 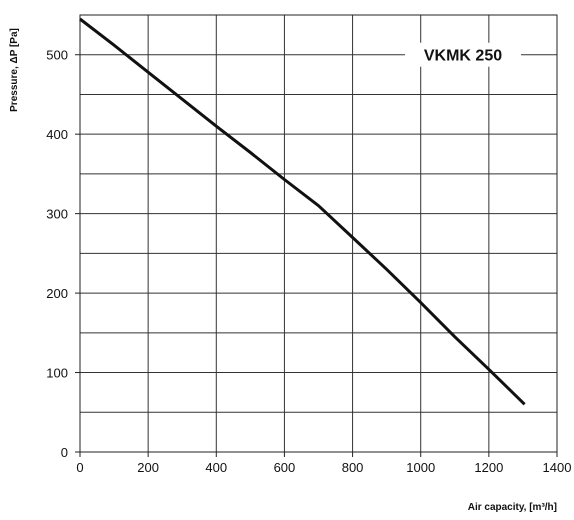 What do you see at coordinates (420, 467) in the screenshot?
I see `x-tick-label: 1000` at bounding box center [420, 467].